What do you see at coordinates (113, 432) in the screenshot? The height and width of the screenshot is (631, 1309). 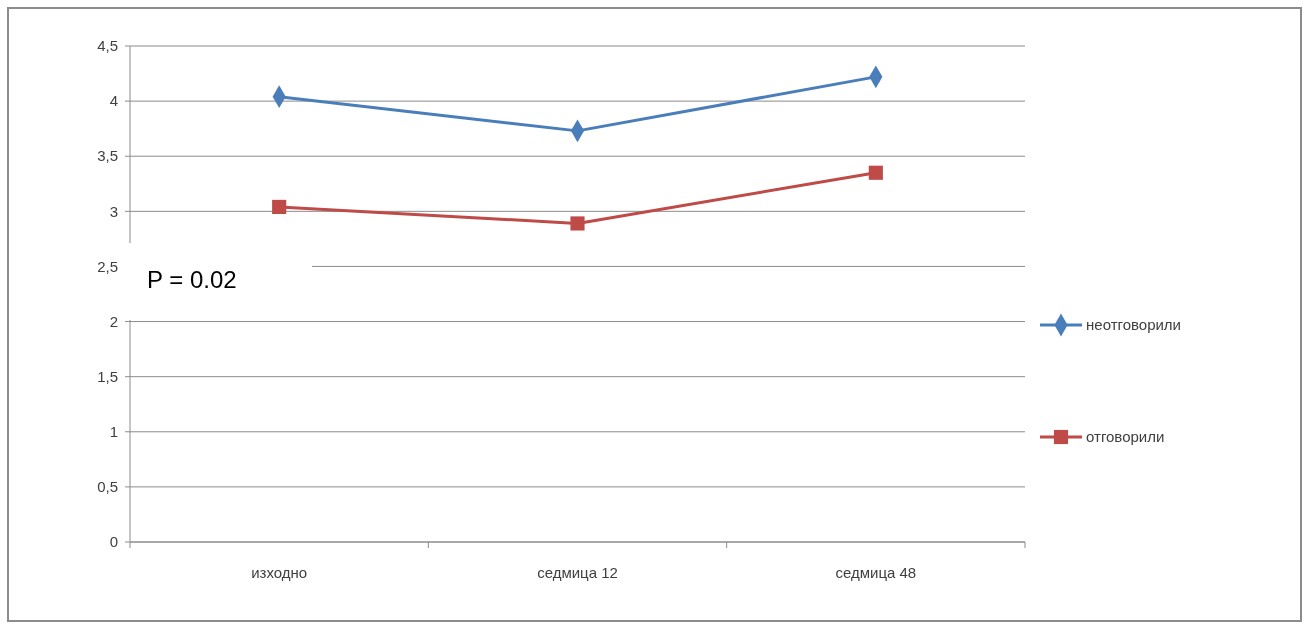 I see `y-tick-label: 1` at bounding box center [113, 432].